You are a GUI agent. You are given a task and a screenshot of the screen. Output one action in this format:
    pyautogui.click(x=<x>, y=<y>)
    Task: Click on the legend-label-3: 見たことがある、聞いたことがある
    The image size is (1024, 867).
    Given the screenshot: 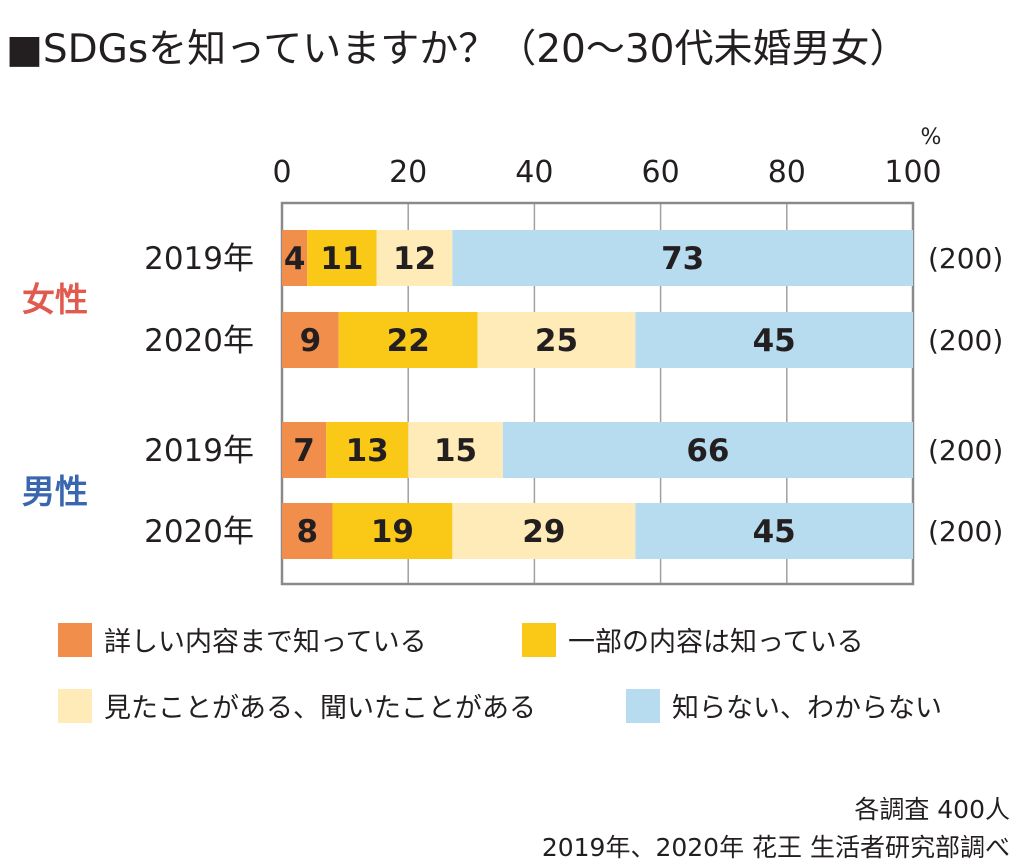 What is the action you would take?
    pyautogui.click(x=320, y=708)
    